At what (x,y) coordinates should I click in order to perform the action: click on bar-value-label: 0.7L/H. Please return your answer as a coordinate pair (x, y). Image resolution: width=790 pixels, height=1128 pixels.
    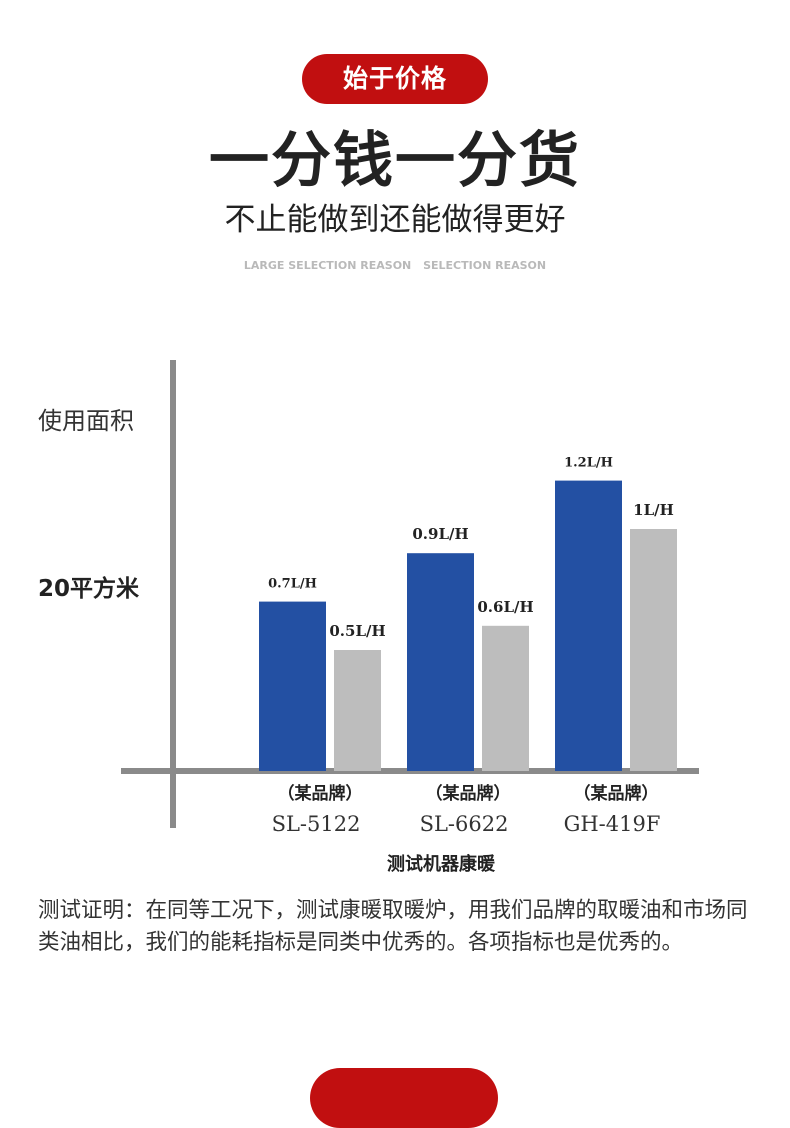
    Looking at the image, I should click on (292, 584).